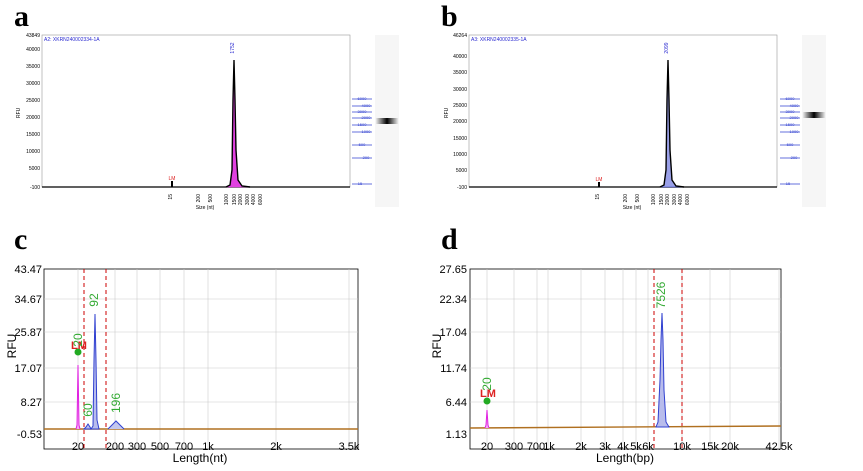  I want to click on chart-d-frame, so click(625, 359).